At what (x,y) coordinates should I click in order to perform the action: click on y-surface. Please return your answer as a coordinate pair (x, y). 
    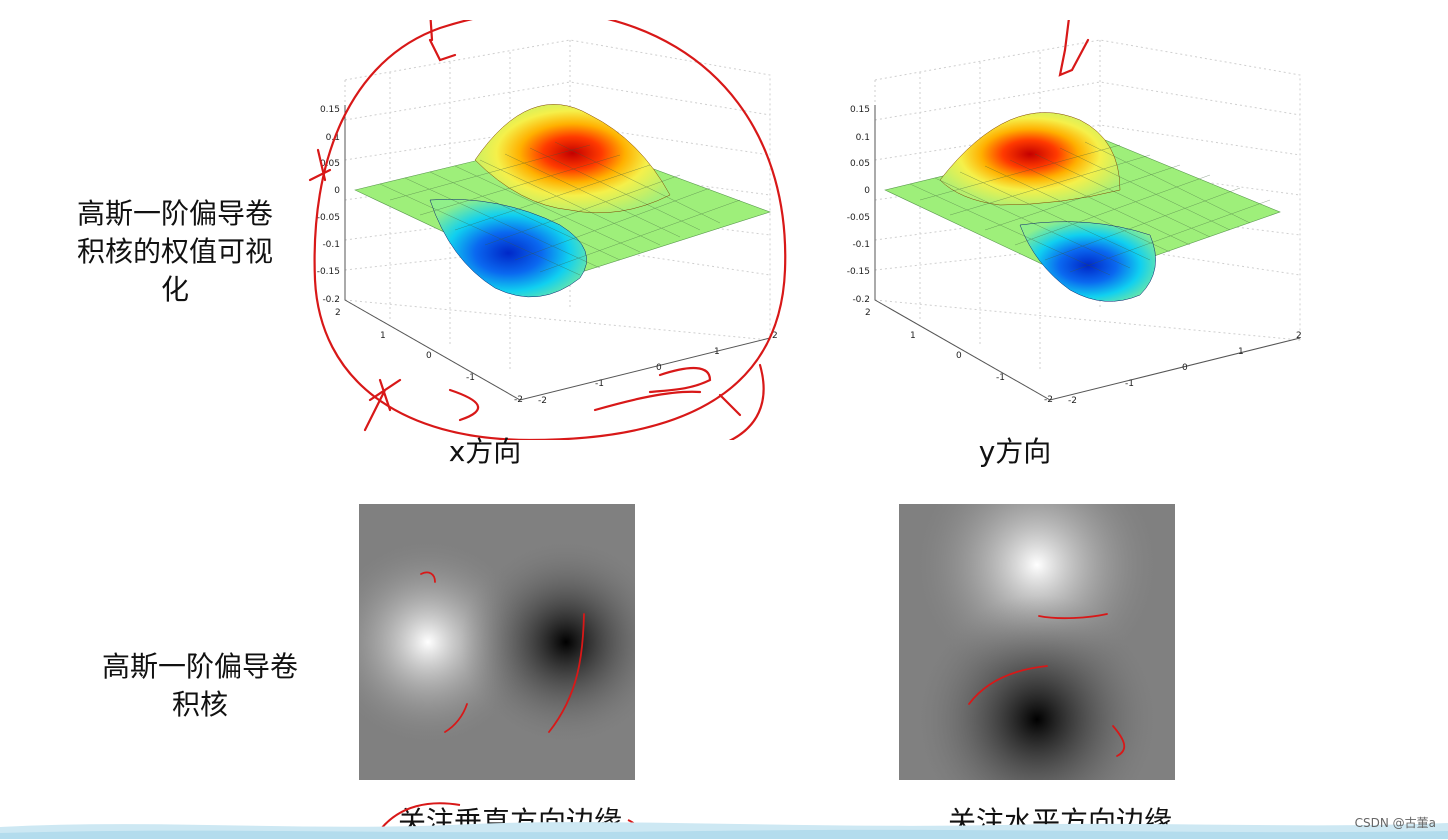
    Looking at the image, I should click on (1082, 207).